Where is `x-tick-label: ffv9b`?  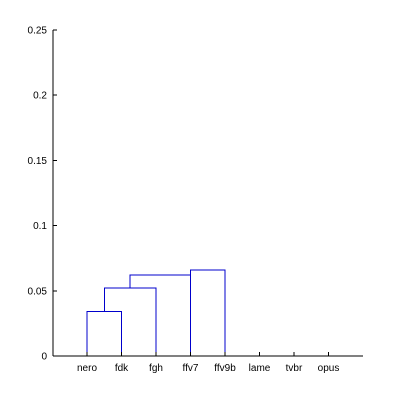
x-tick-label: ffv9b is located at coordinates (225, 368).